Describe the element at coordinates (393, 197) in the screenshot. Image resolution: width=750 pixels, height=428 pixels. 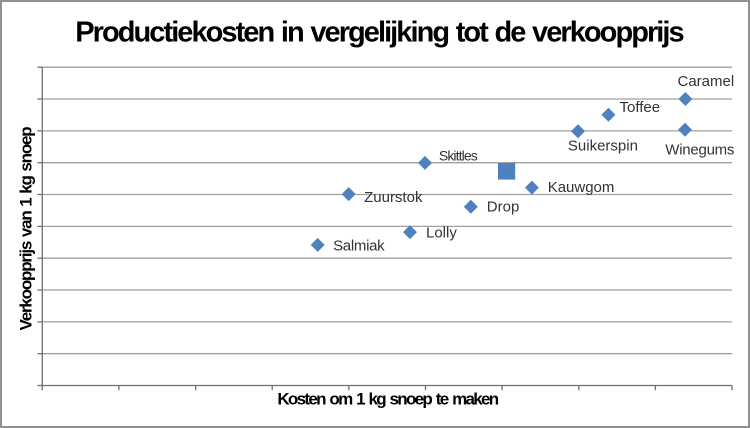
I see `svg-text: Zuurstok` at that location.